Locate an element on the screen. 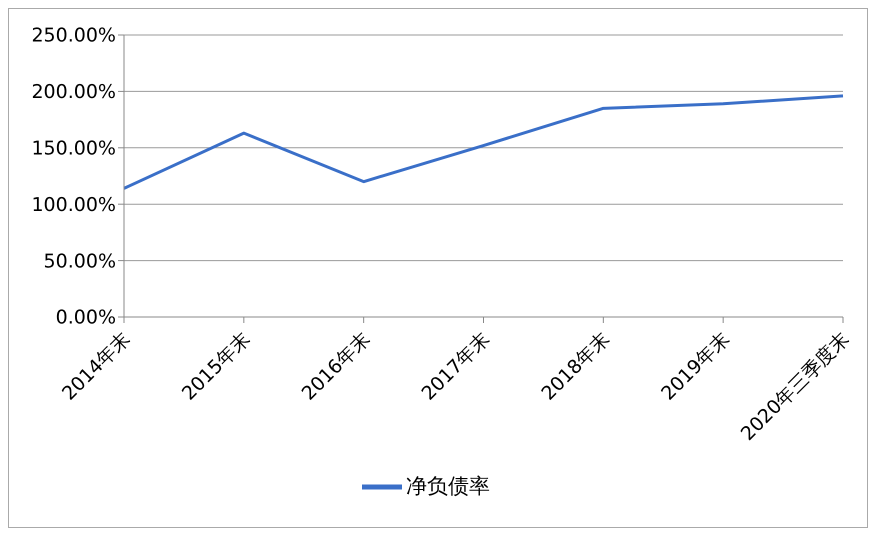 The image size is (876, 534). line-series is located at coordinates (483, 142).